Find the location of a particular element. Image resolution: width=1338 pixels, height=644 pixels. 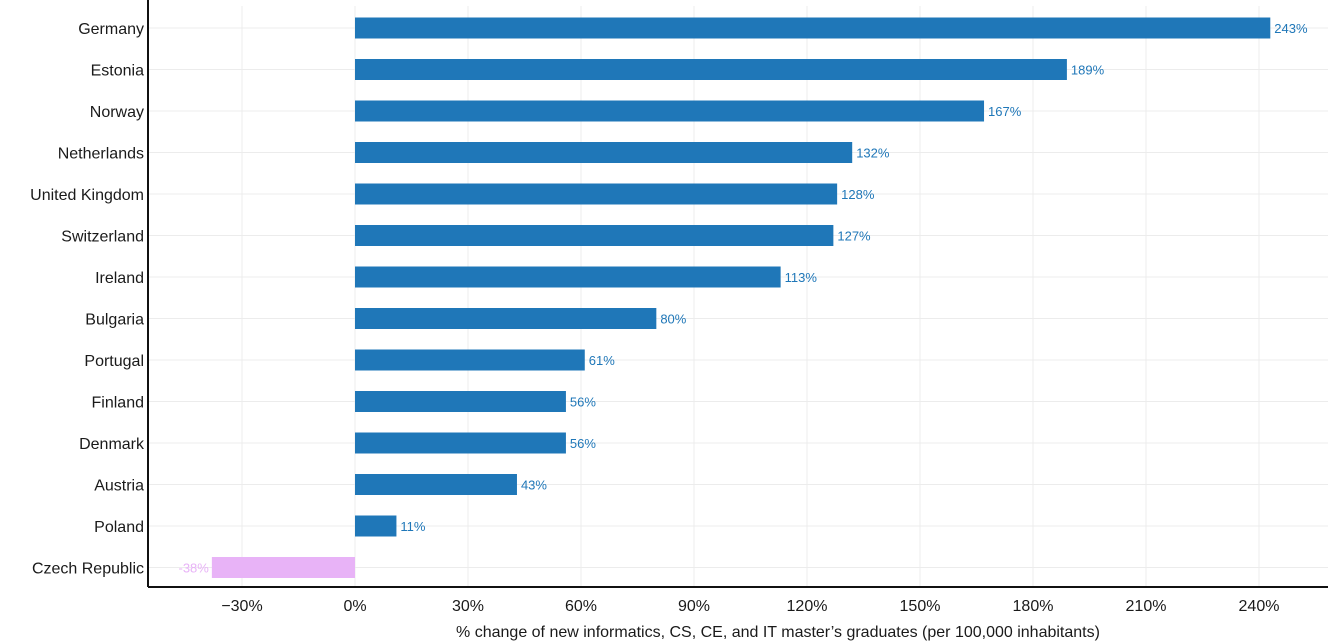

bar-ireland is located at coordinates (568, 277).